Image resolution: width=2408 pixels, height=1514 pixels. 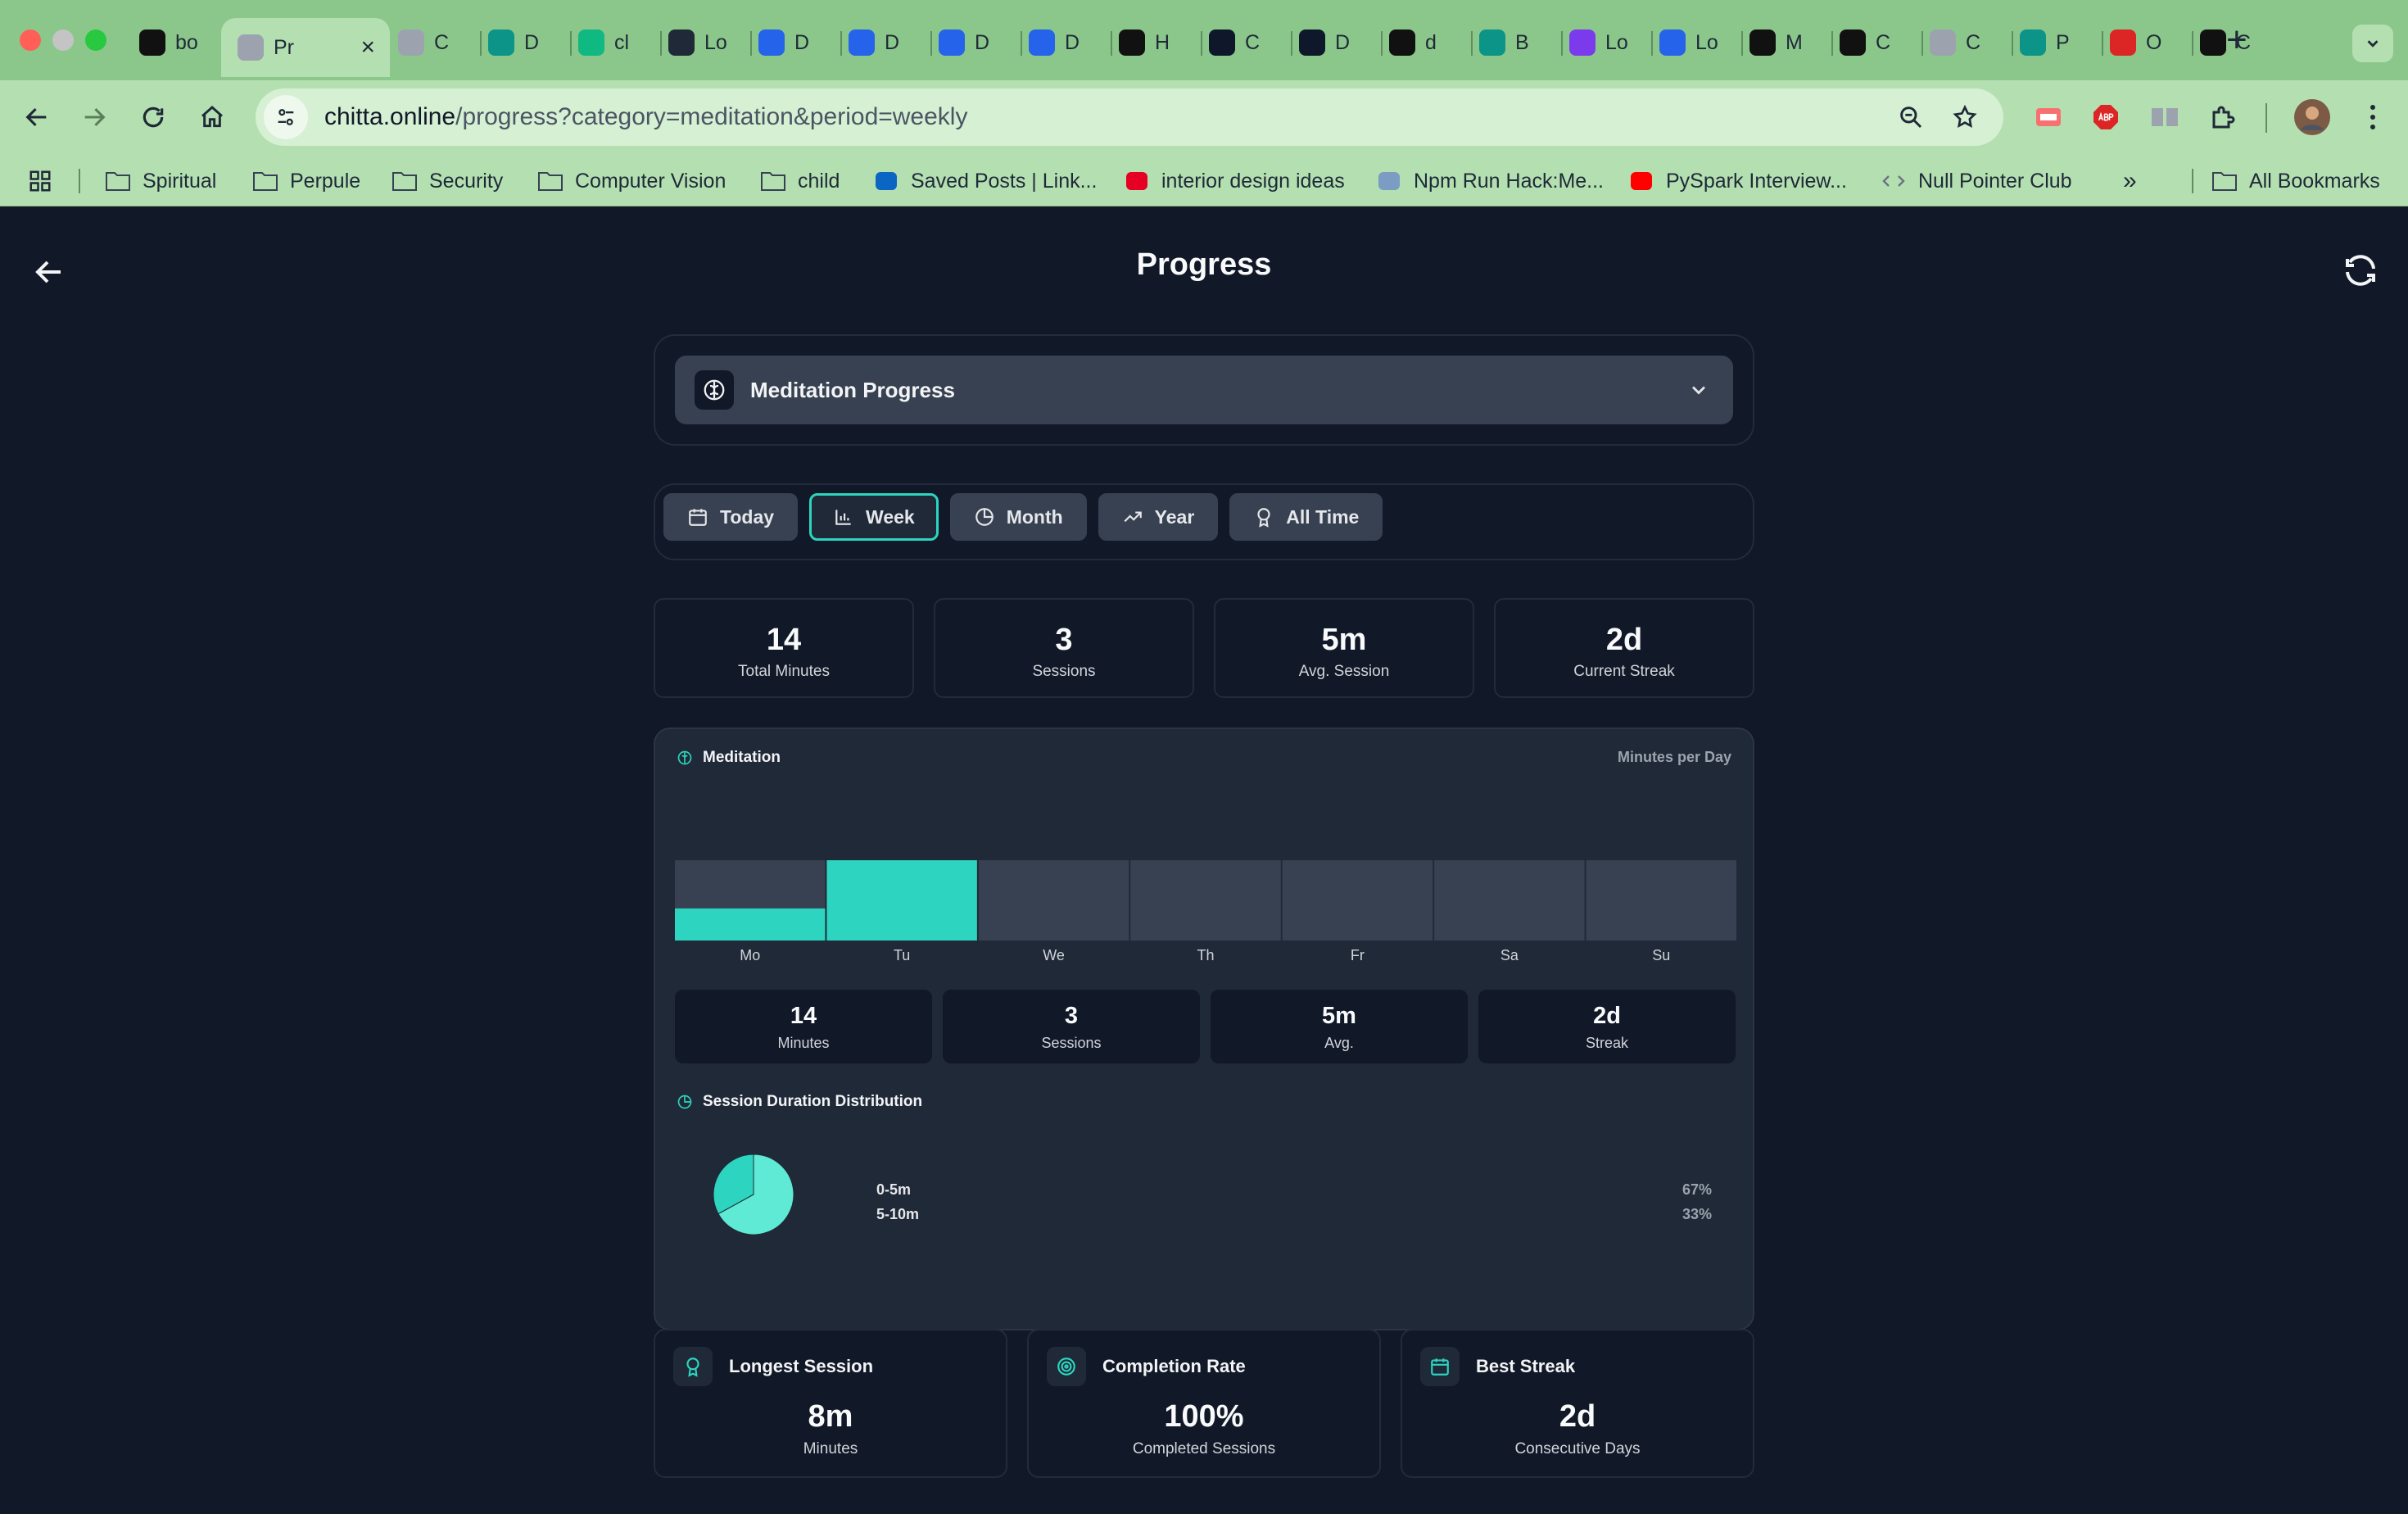 I want to click on tab-title: D, so click(x=982, y=42).